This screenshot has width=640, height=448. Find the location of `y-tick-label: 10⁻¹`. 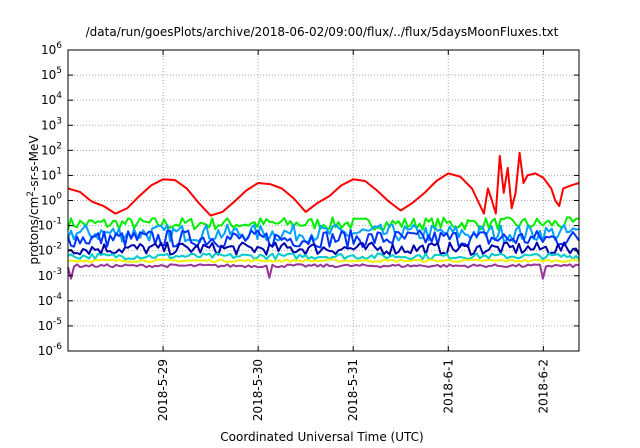

y-tick-label: 10⁻¹ is located at coordinates (50, 225).